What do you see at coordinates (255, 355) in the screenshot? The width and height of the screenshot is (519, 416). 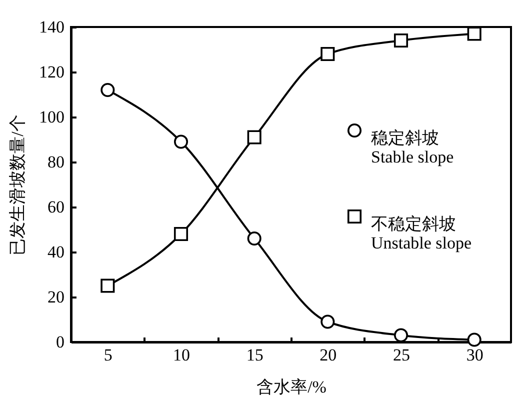 I see `x-tick-label: 15` at bounding box center [255, 355].